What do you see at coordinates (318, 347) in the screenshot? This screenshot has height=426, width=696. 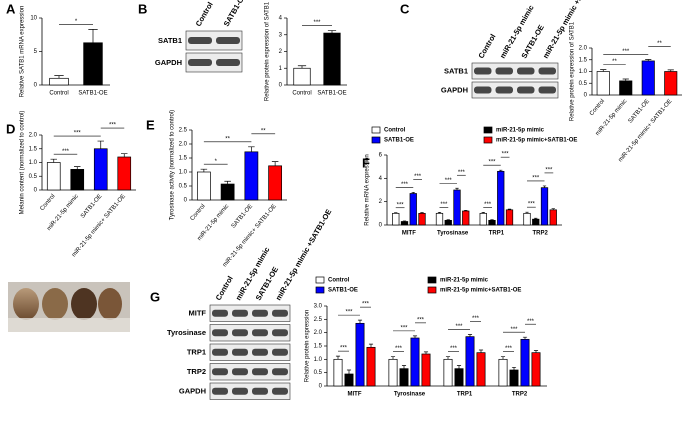 I see `y-tick-label: 1.5` at bounding box center [318, 347].